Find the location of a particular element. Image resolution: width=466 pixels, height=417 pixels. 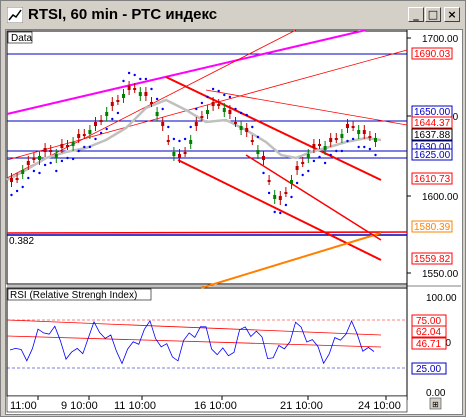

rsi-tick-label: 0.00 is located at coordinates (436, 393).